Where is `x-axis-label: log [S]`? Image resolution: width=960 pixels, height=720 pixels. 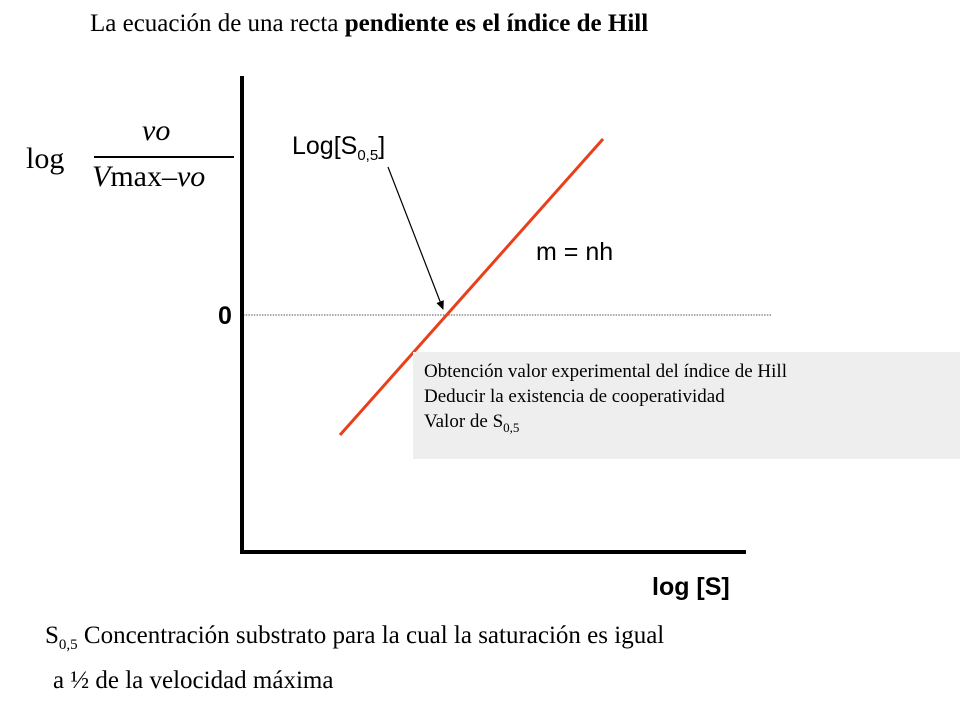 x-axis-label: log [S] is located at coordinates (691, 587).